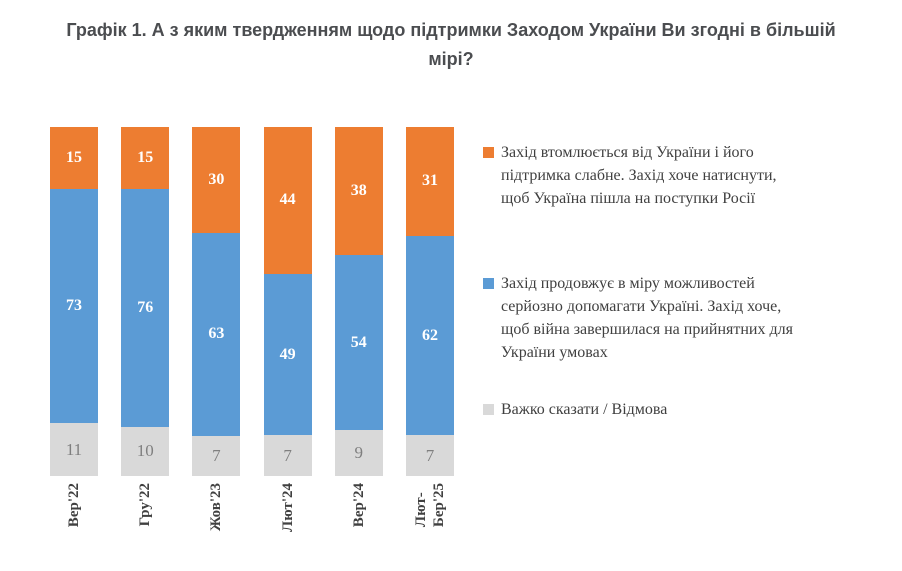  I want to click on legend-label: Важко сказати / Відмова, so click(584, 409).